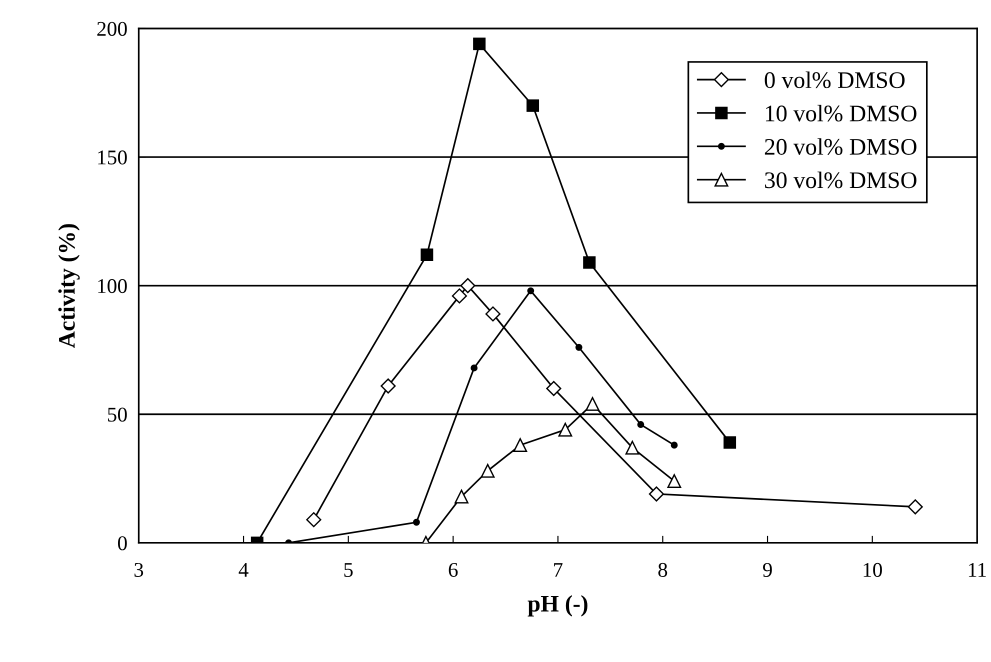  Describe the element at coordinates (122, 543) in the screenshot. I see `y-tick-label: 0` at that location.